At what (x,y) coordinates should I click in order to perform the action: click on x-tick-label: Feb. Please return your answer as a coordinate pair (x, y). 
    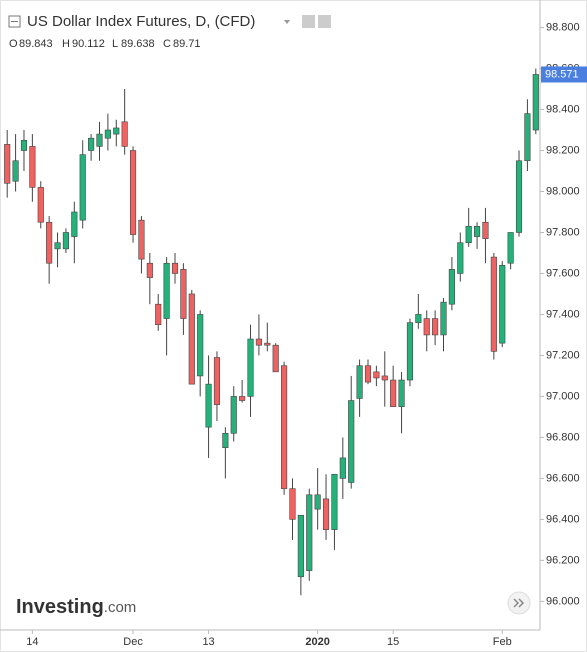
    Looking at the image, I should click on (502, 642).